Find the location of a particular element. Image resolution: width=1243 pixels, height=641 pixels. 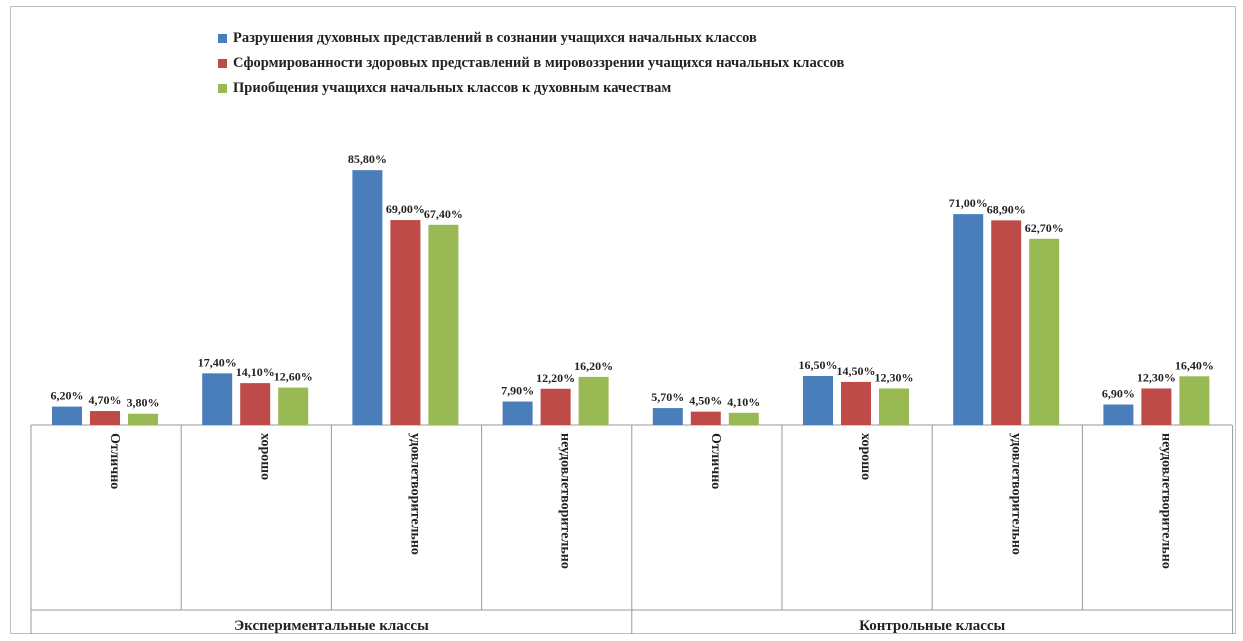

bar-s2-c6 is located at coordinates (856, 403).